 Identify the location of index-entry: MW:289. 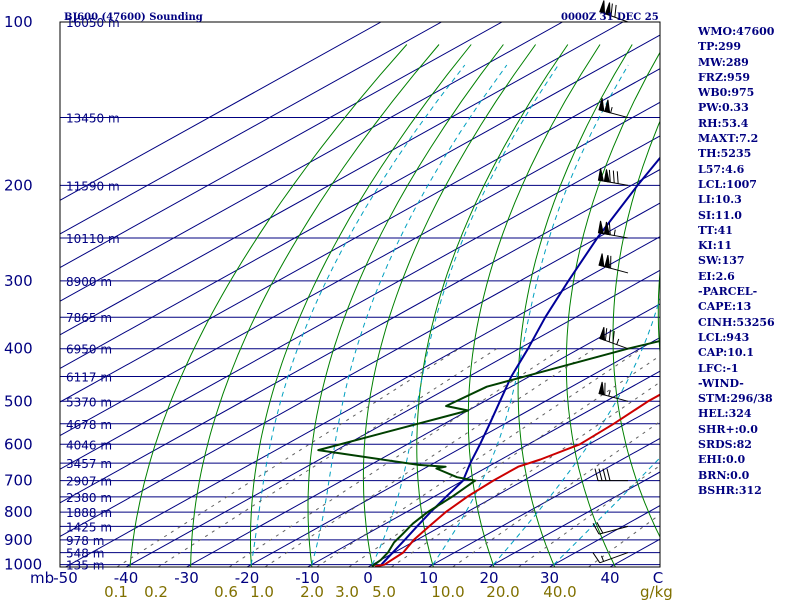
(723, 62).